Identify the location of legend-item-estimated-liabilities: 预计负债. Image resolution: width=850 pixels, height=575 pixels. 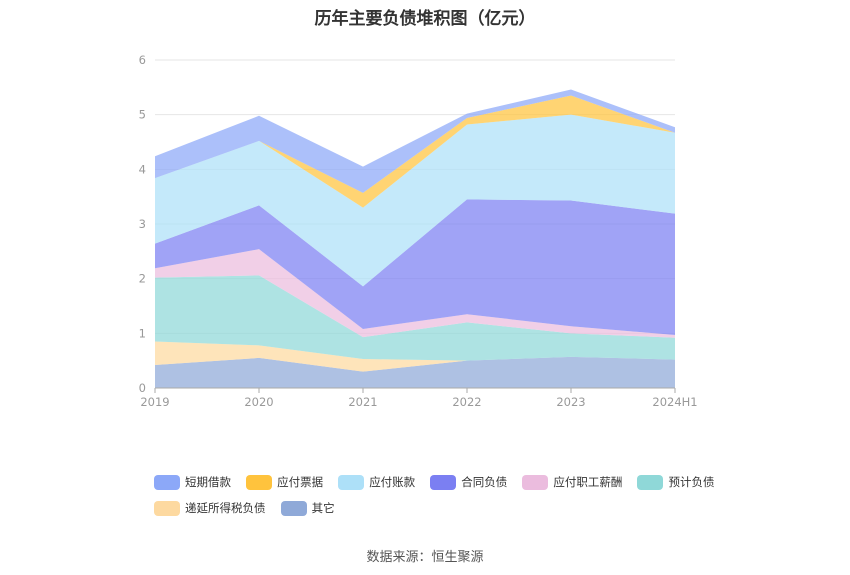
(675, 482).